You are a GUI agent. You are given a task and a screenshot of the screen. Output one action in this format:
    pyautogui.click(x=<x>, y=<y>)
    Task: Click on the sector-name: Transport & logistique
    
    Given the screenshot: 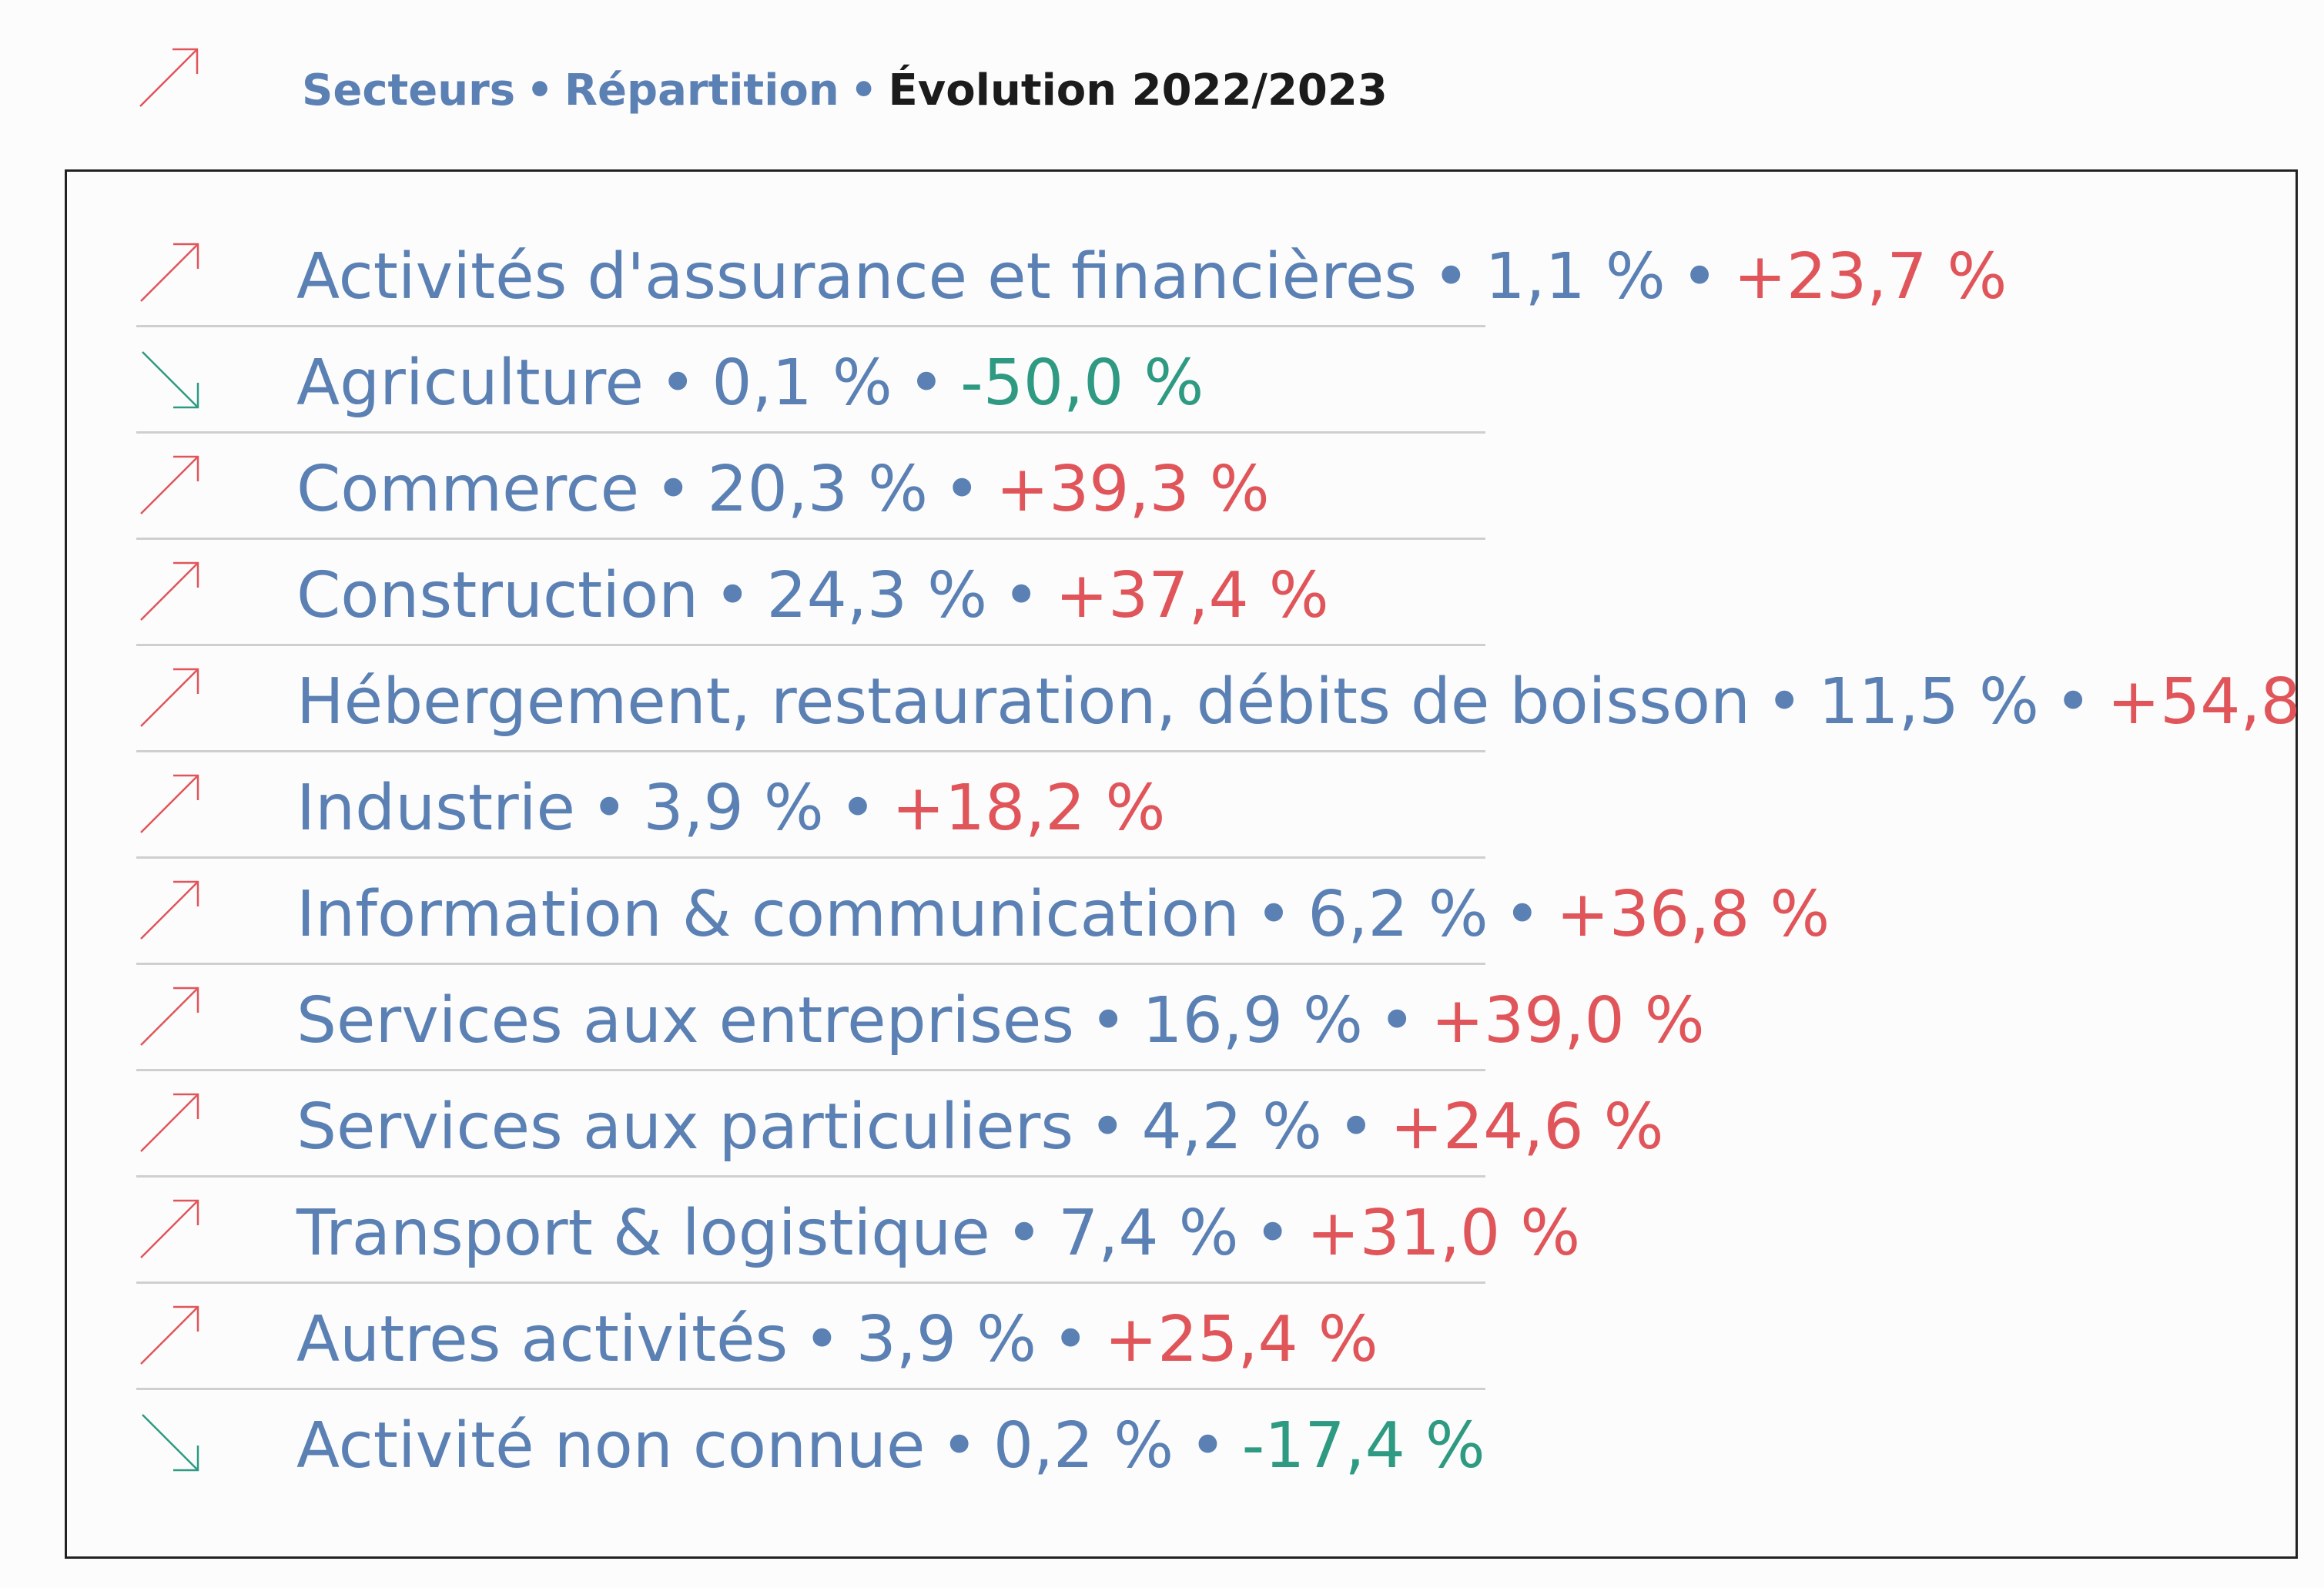 What is the action you would take?
    pyautogui.click(x=643, y=1233)
    